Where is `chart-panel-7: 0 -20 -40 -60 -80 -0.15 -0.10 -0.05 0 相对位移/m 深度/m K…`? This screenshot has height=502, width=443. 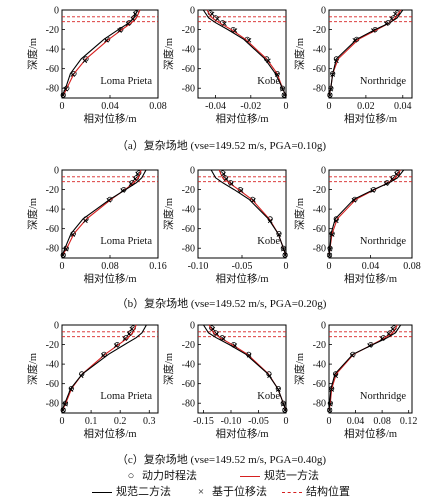
chart-panel-7: 0 -20 -40 -60 -80 -0.15 -0.10 -0.05 0 相对位移/m 深度/m K… is located at coordinates (225, 381).